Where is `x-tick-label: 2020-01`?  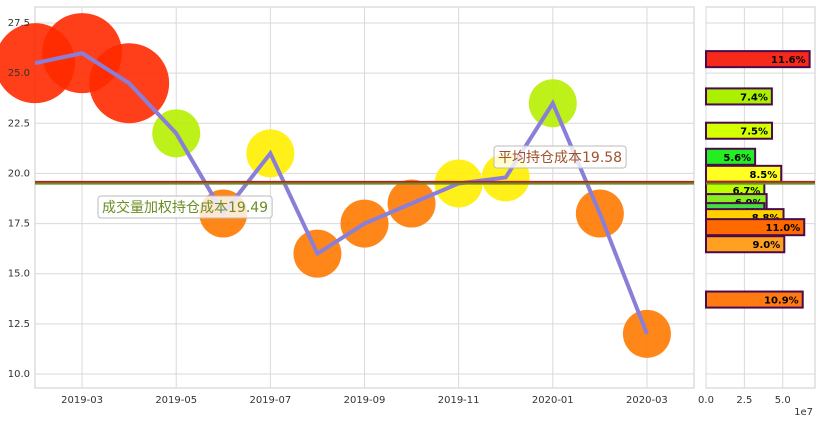 x-tick-label: 2020-01 is located at coordinates (553, 400).